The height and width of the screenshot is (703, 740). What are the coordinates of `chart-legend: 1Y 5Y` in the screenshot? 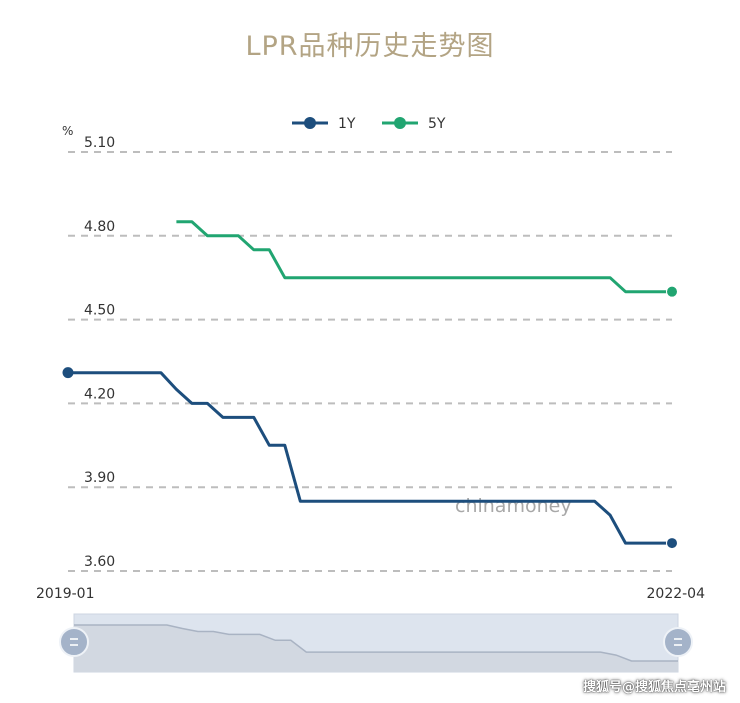 It's located at (369, 124).